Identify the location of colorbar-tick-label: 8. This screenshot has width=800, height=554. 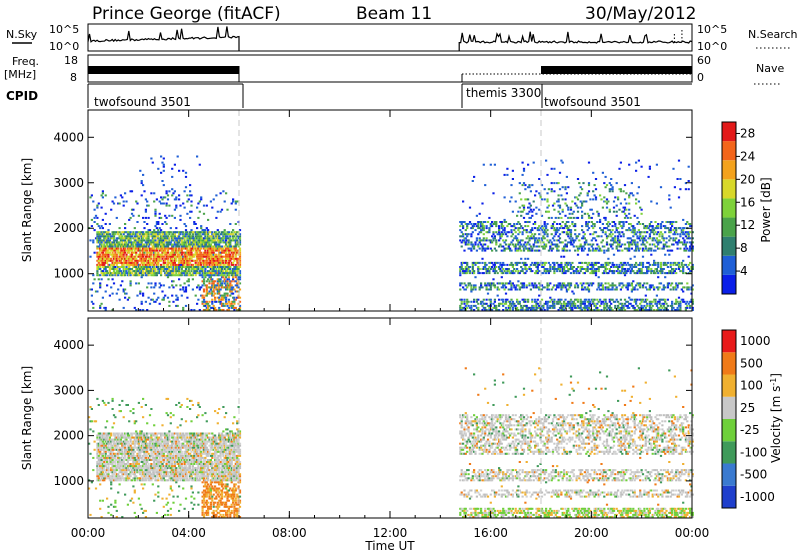
(744, 248).